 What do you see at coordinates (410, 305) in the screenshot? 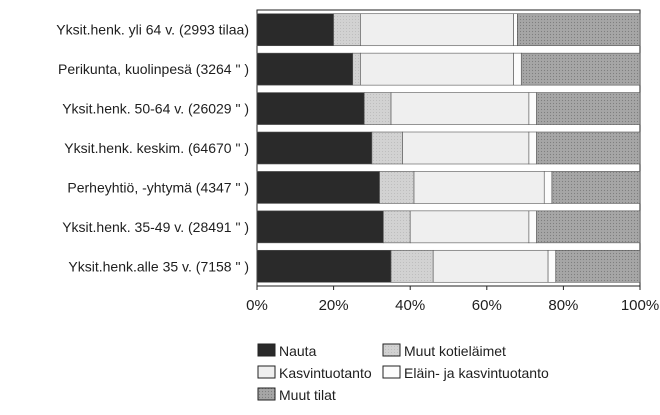
I see `x-tick-label-2: 40%` at bounding box center [410, 305].